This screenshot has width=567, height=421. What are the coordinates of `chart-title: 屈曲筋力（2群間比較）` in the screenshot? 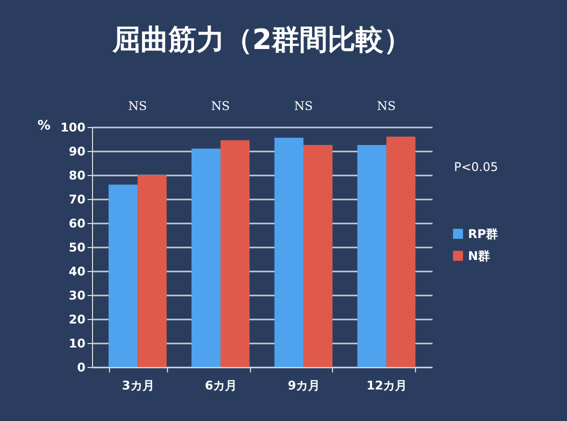 It's located at (261, 39).